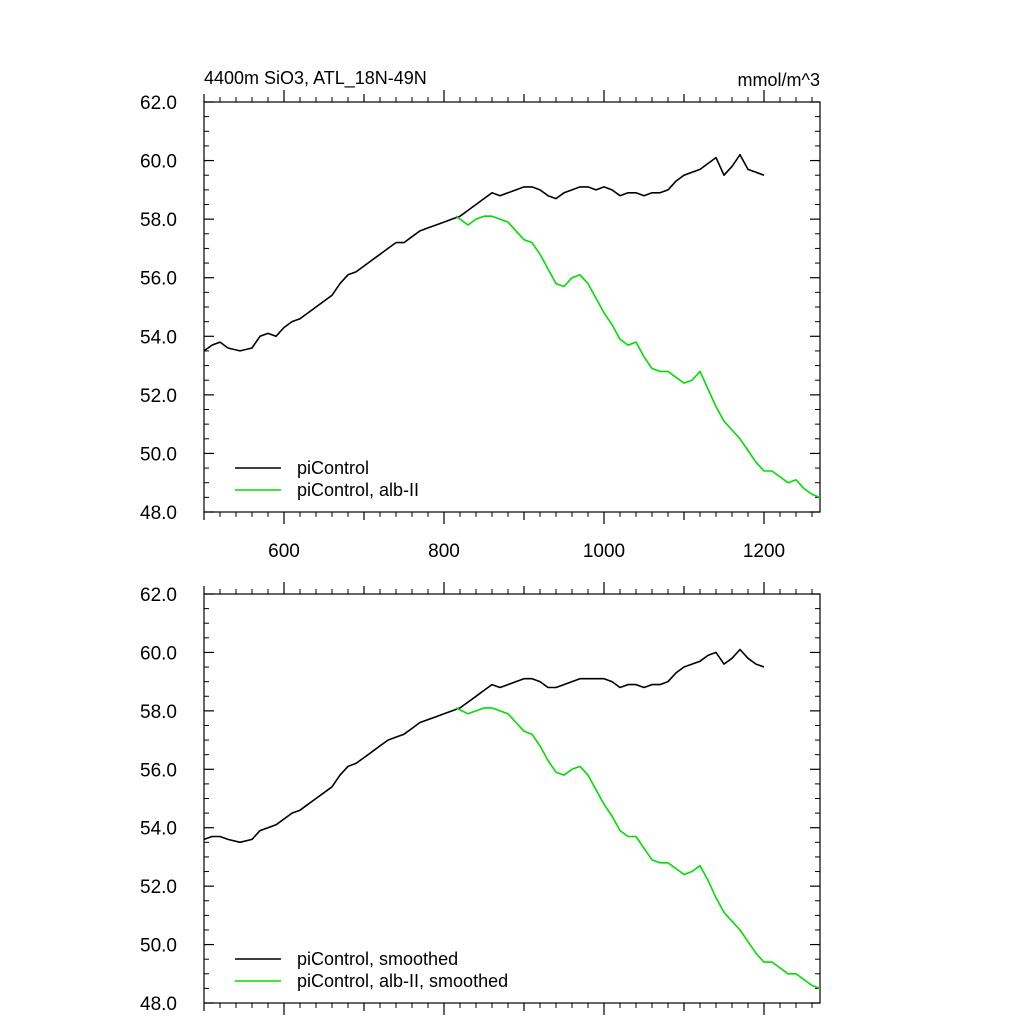 The height and width of the screenshot is (1024, 1024). What do you see at coordinates (779, 80) in the screenshot?
I see `units-label: mmol/m^3` at bounding box center [779, 80].